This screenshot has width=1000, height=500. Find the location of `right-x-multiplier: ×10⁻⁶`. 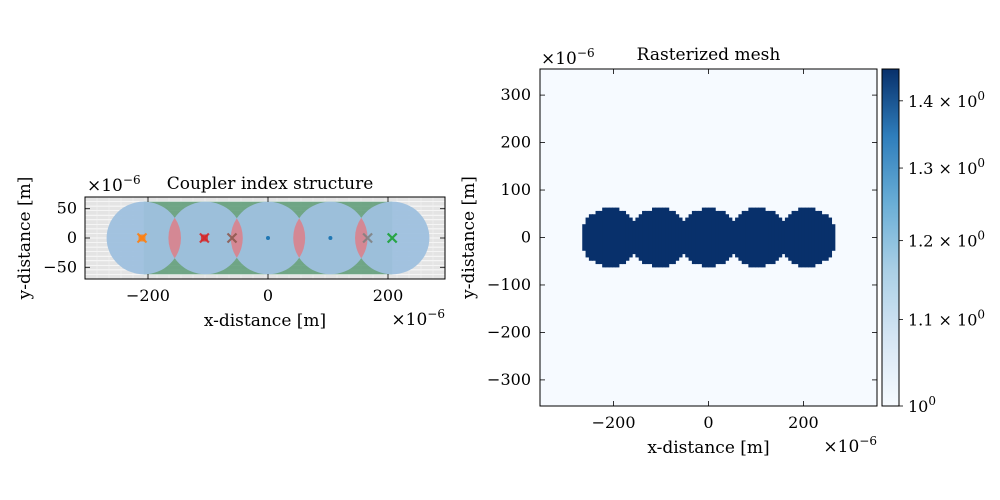

right-x-multiplier: ×10⁻⁶ is located at coordinates (850, 445).